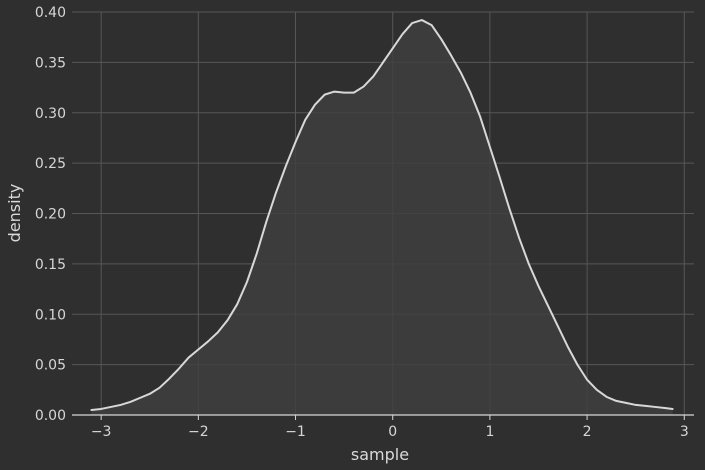  Describe the element at coordinates (14, 213) in the screenshot. I see `y-axis-title: density` at that location.